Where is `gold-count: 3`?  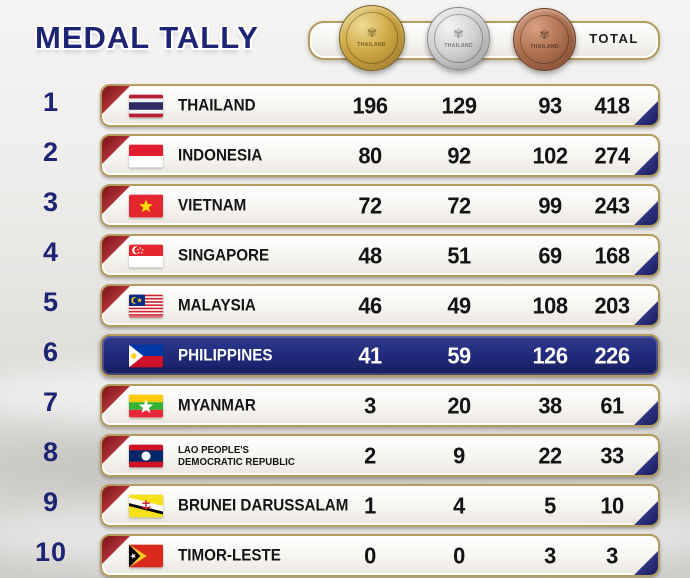
gold-count: 3 is located at coordinates (370, 405).